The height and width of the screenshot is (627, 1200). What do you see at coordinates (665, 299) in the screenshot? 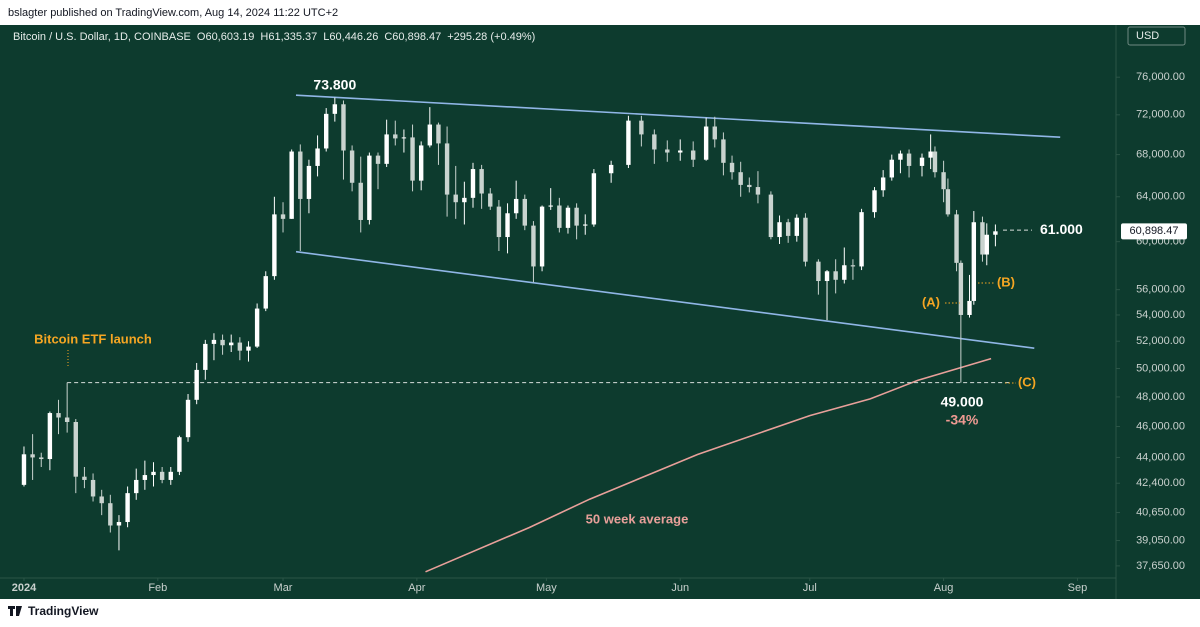
I see `trendline` at bounding box center [665, 299].